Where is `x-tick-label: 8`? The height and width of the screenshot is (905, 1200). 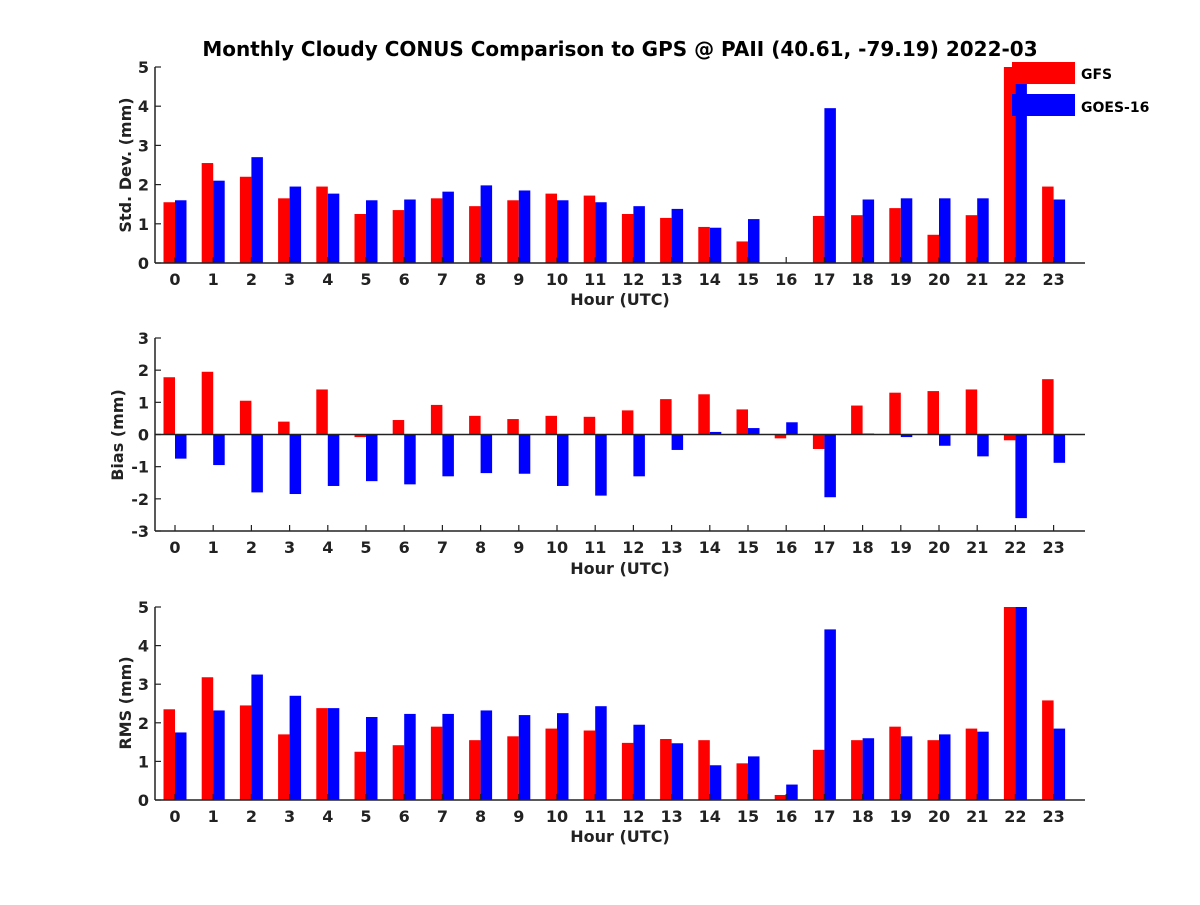 x-tick-label: 8 is located at coordinates (480, 816).